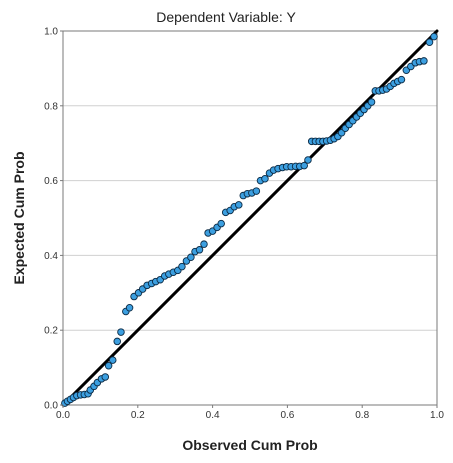  What do you see at coordinates (226, 17) in the screenshot?
I see `chart-title: Dependent Variable: Y` at bounding box center [226, 17].